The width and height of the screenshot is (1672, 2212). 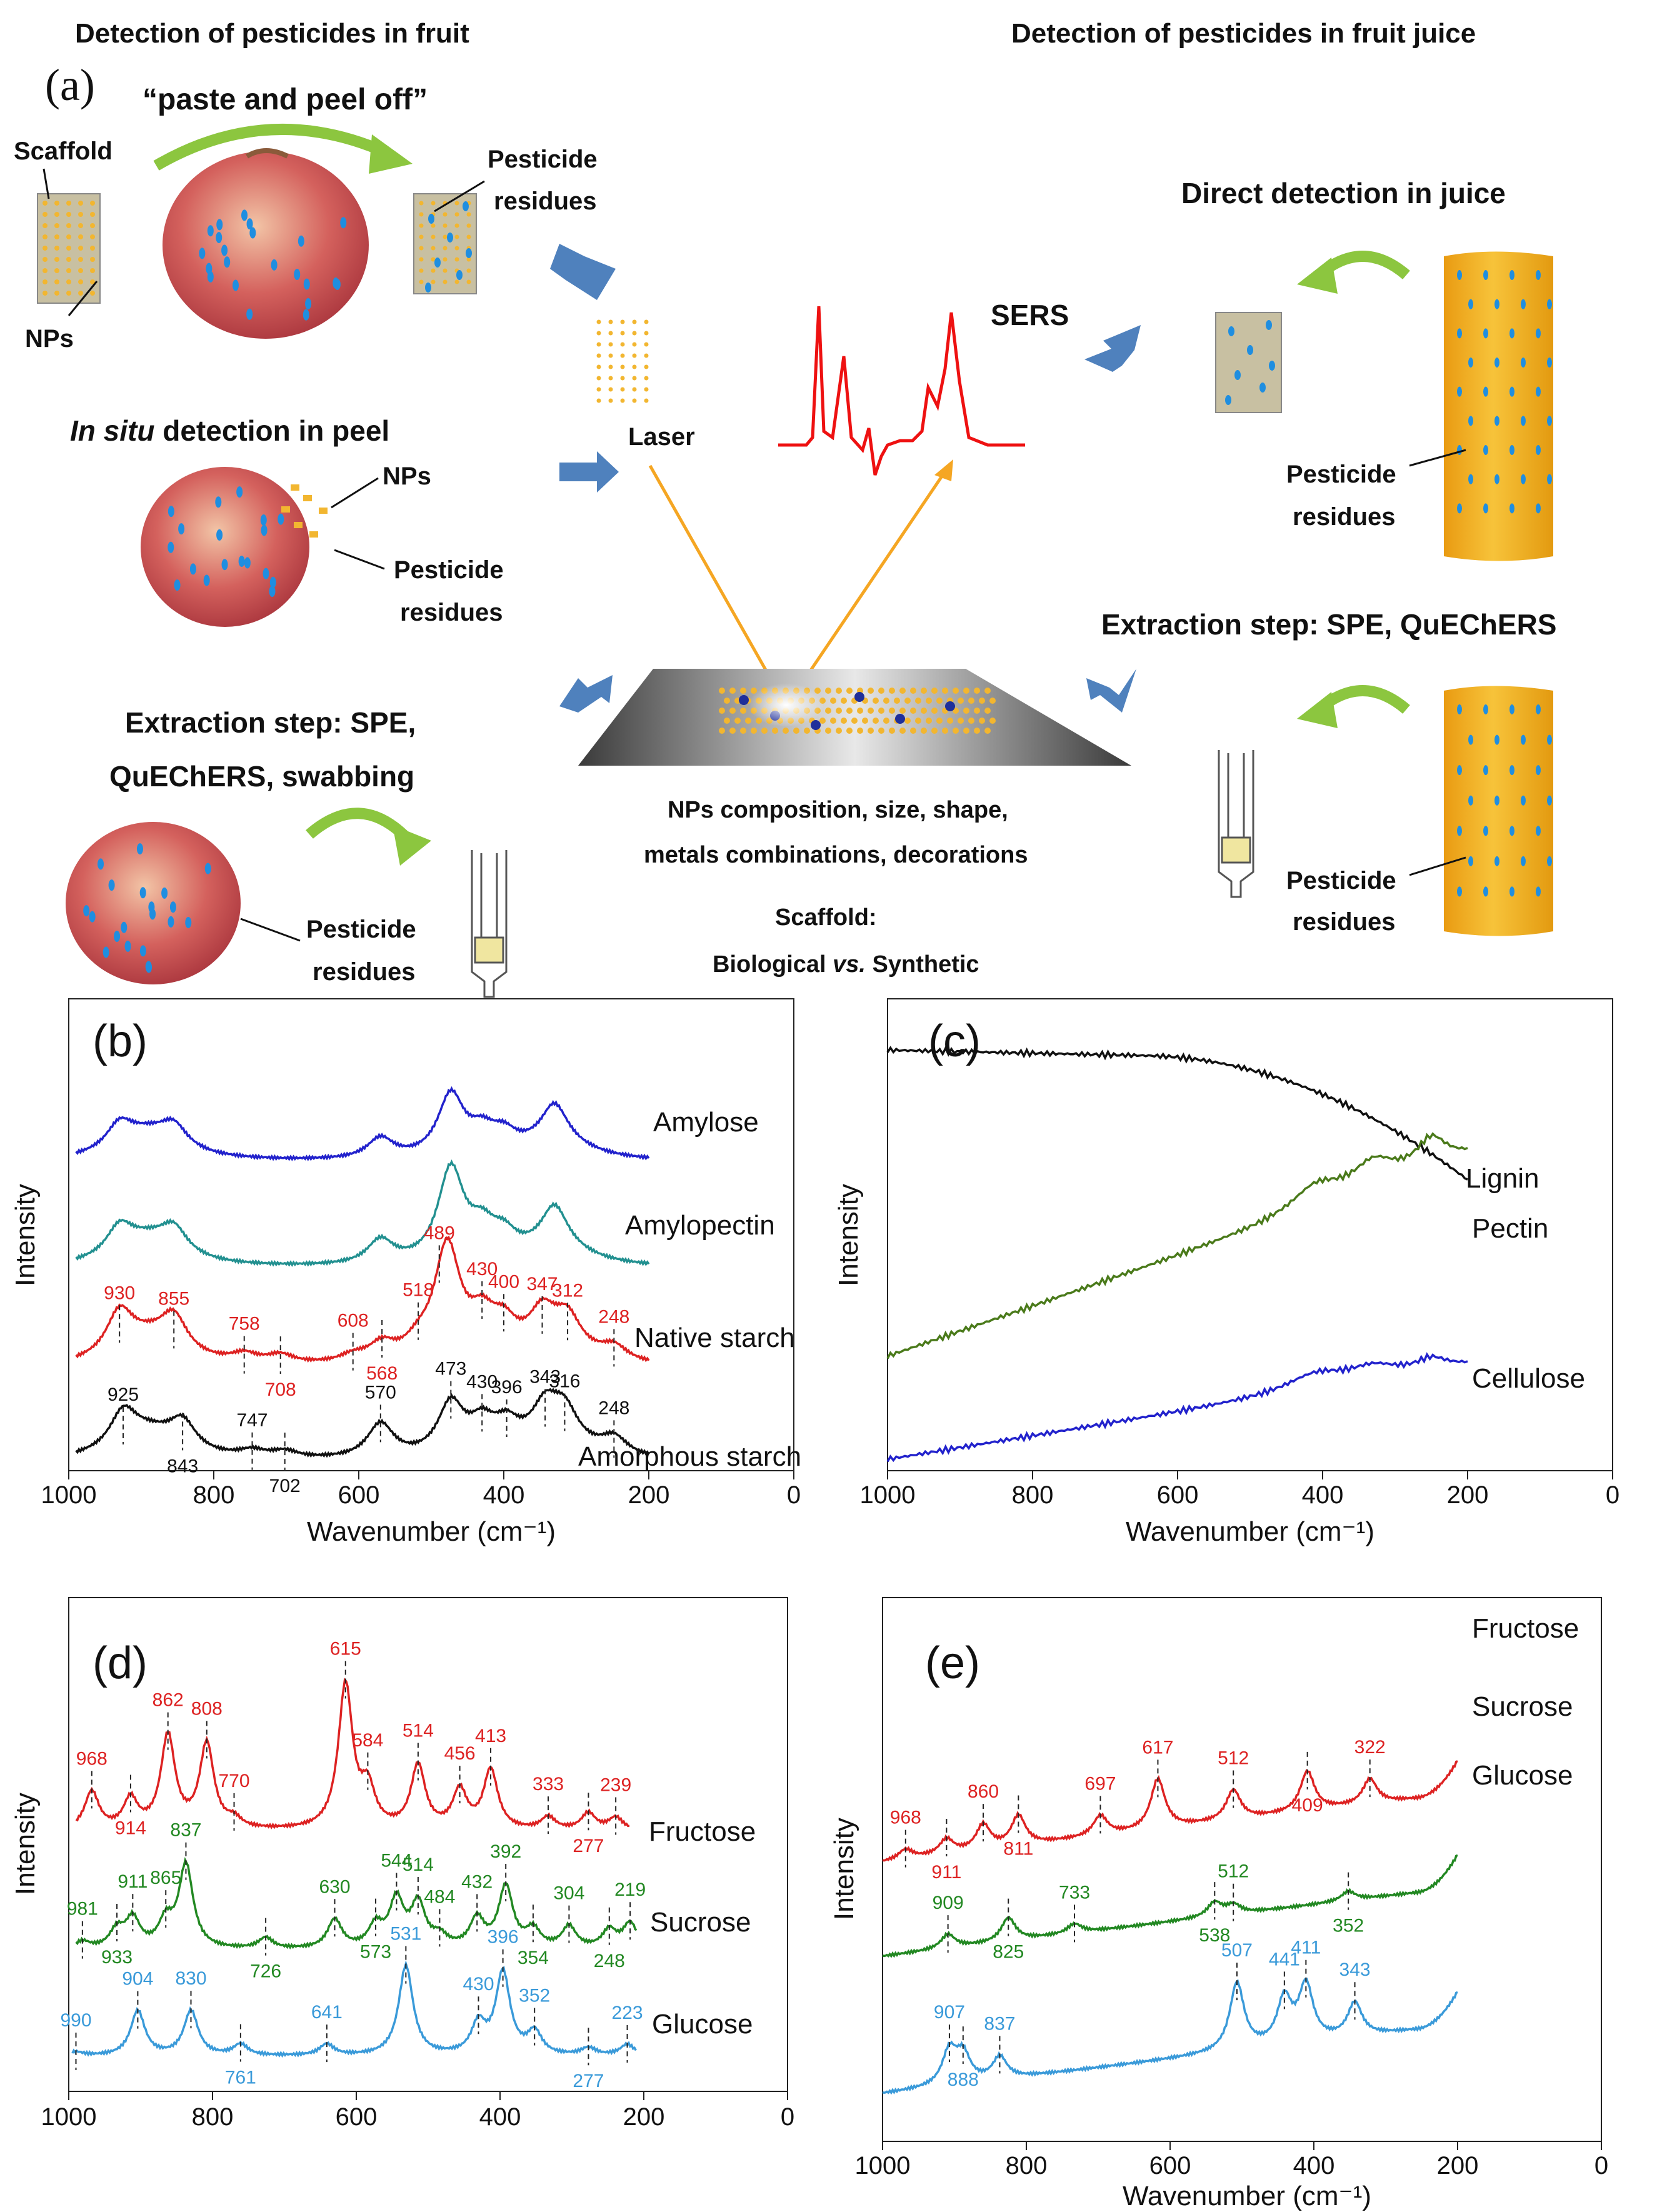 What do you see at coordinates (431, 1531) in the screenshot?
I see `x-axis-label: Wavenumber (cm⁻¹)` at bounding box center [431, 1531].